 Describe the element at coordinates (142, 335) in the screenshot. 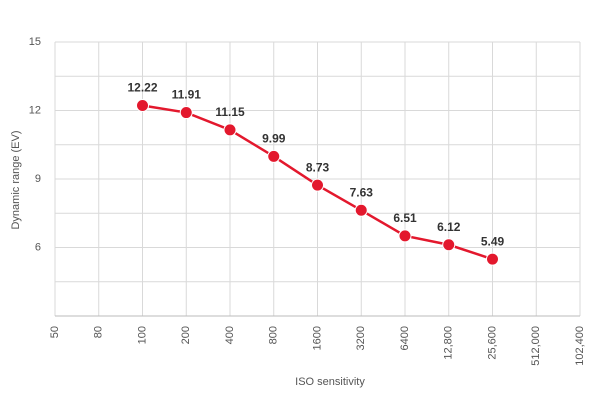

I see `x-tick-label: 100` at that location.